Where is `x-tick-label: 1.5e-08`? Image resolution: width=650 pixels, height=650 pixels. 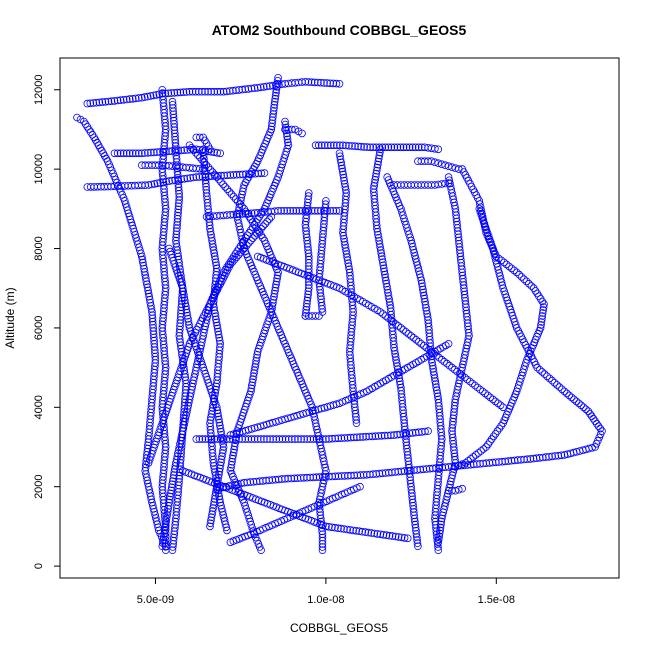 x-tick-label: 1.5e-08 is located at coordinates (496, 600).